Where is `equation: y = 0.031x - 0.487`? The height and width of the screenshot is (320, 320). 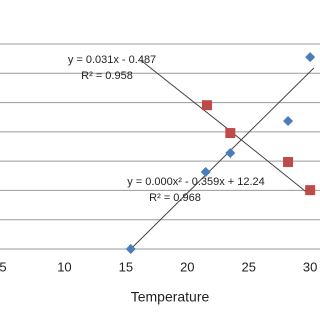
equation: y = 0.031x - 0.487 is located at coordinates (112, 60).